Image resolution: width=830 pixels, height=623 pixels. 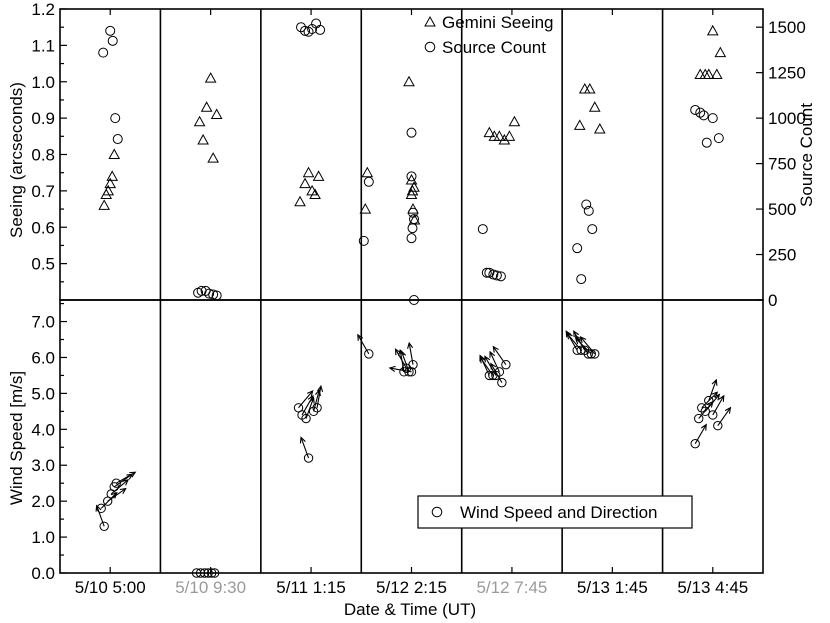 What do you see at coordinates (110, 587) in the screenshot?
I see `x-tick-label: 5/10 5:00` at bounding box center [110, 587].